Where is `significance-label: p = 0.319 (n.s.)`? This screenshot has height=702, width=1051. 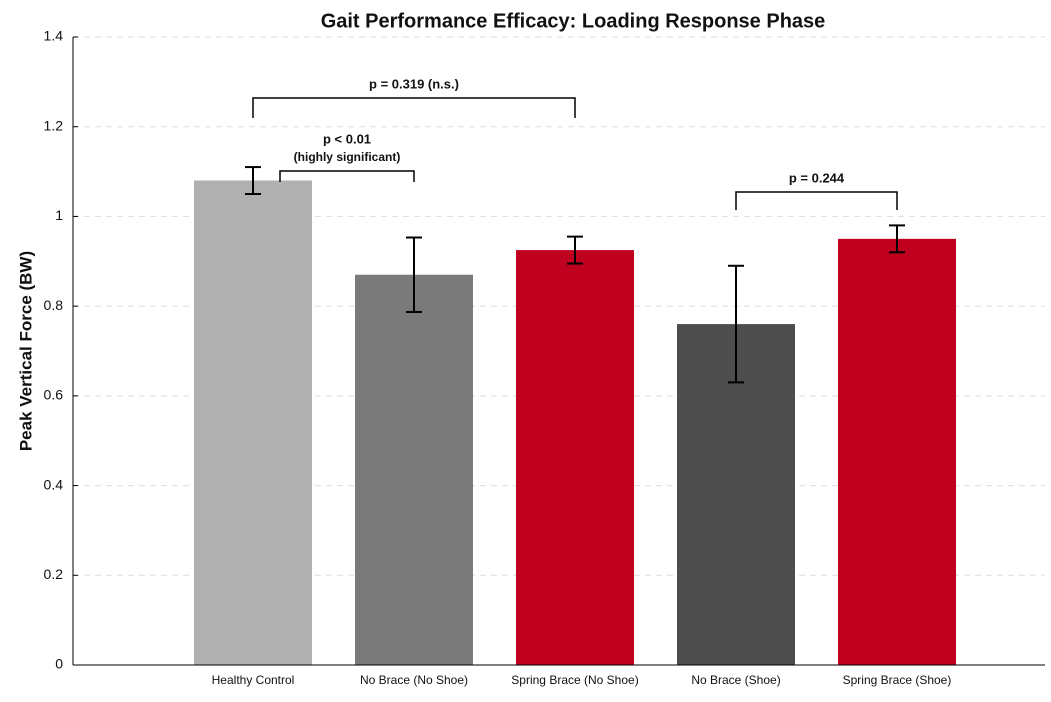 significance-label: p = 0.319 (n.s.) is located at coordinates (414, 83).